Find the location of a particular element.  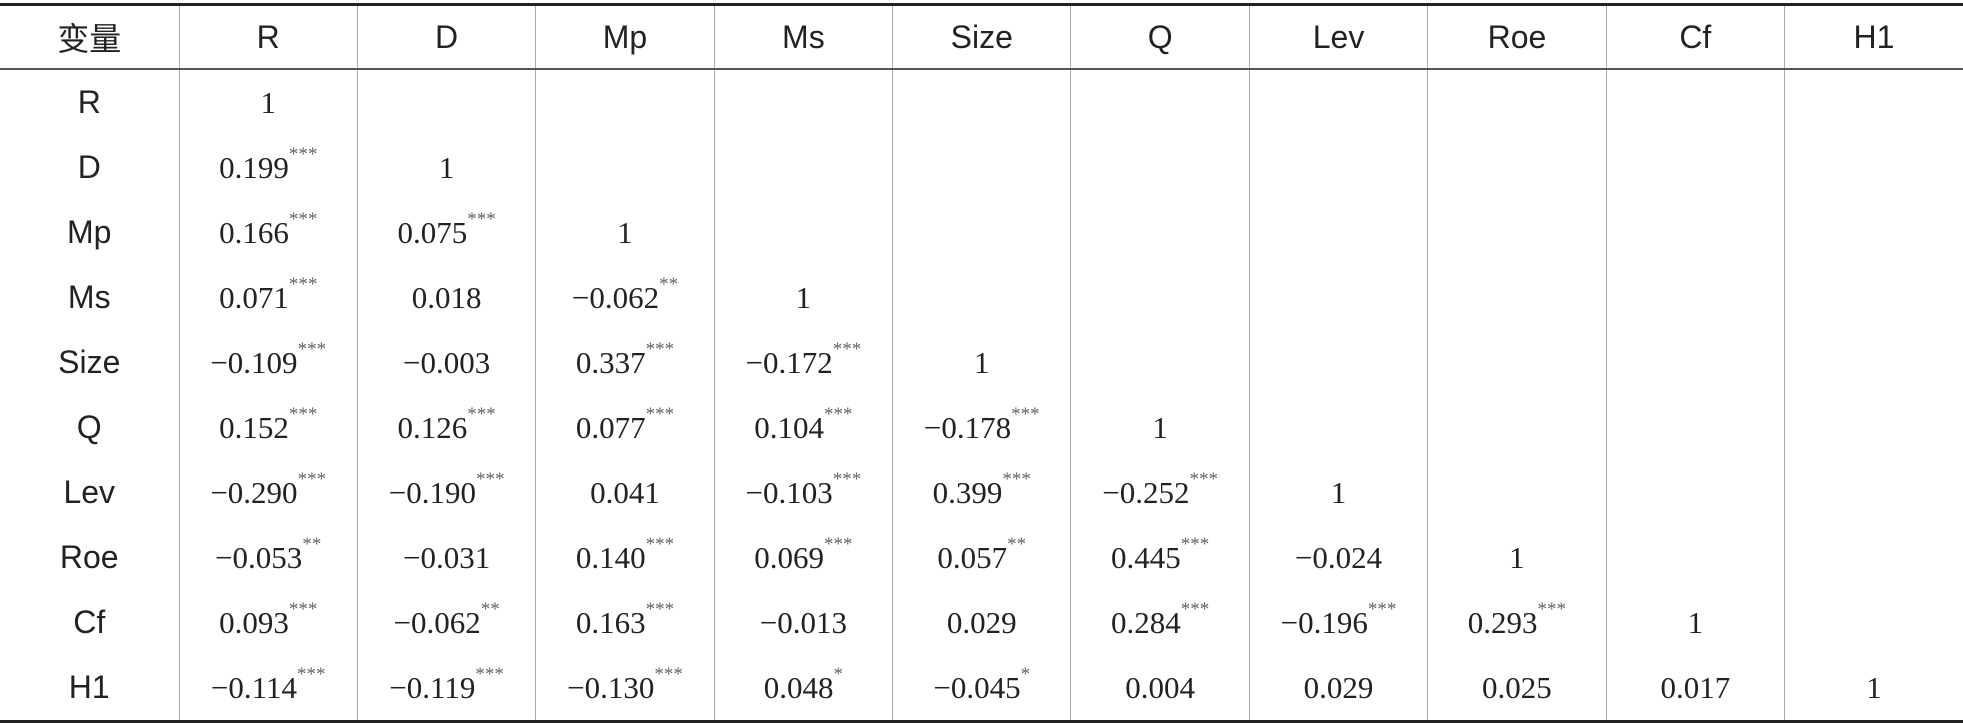

table-cell: 0.017 is located at coordinates (1695, 688).